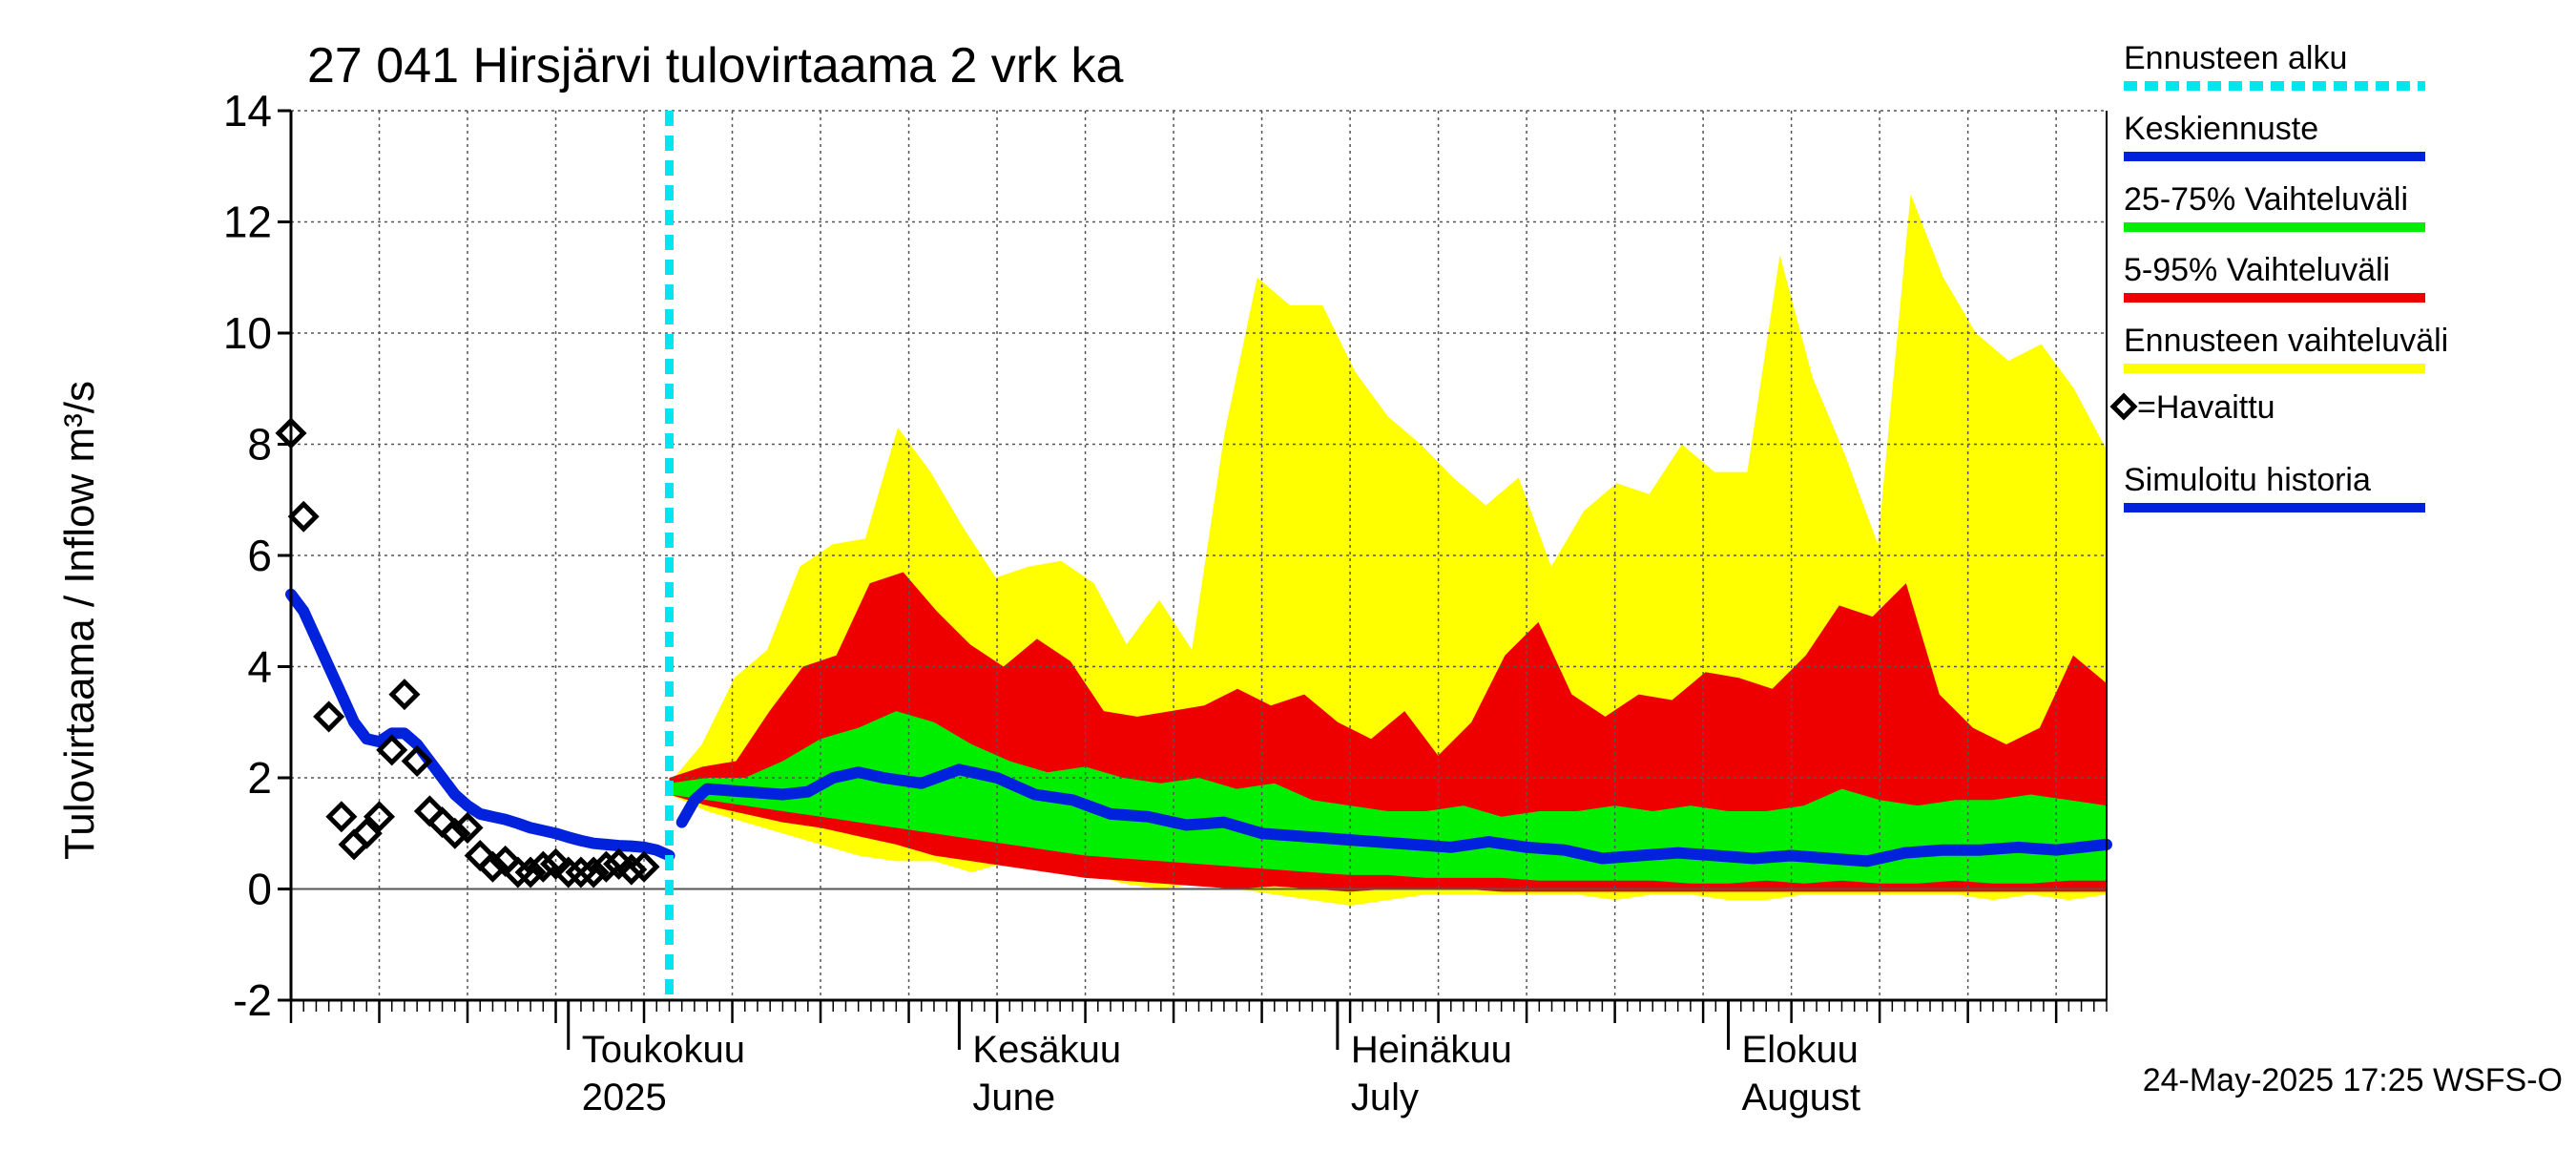 Image resolution: width=2576 pixels, height=1150 pixels. What do you see at coordinates (2286, 341) in the screenshot?
I see `legend-label: Ennusteen vaihteluväli` at bounding box center [2286, 341].